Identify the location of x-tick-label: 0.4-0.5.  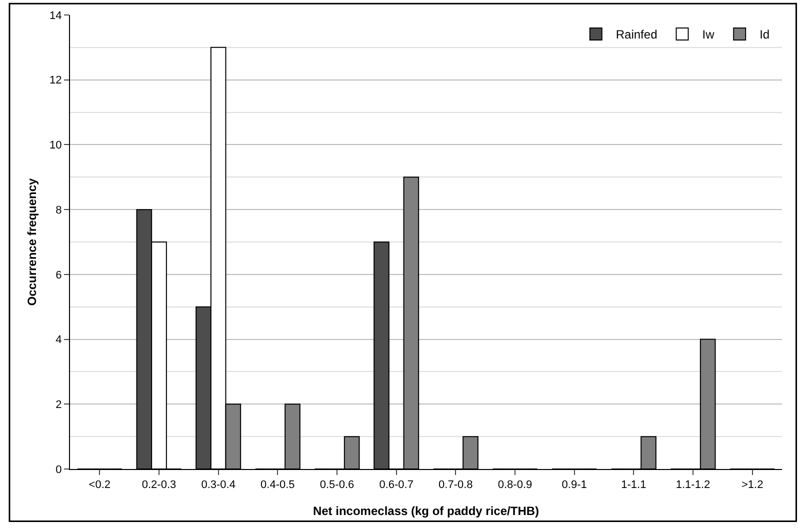
(277, 485).